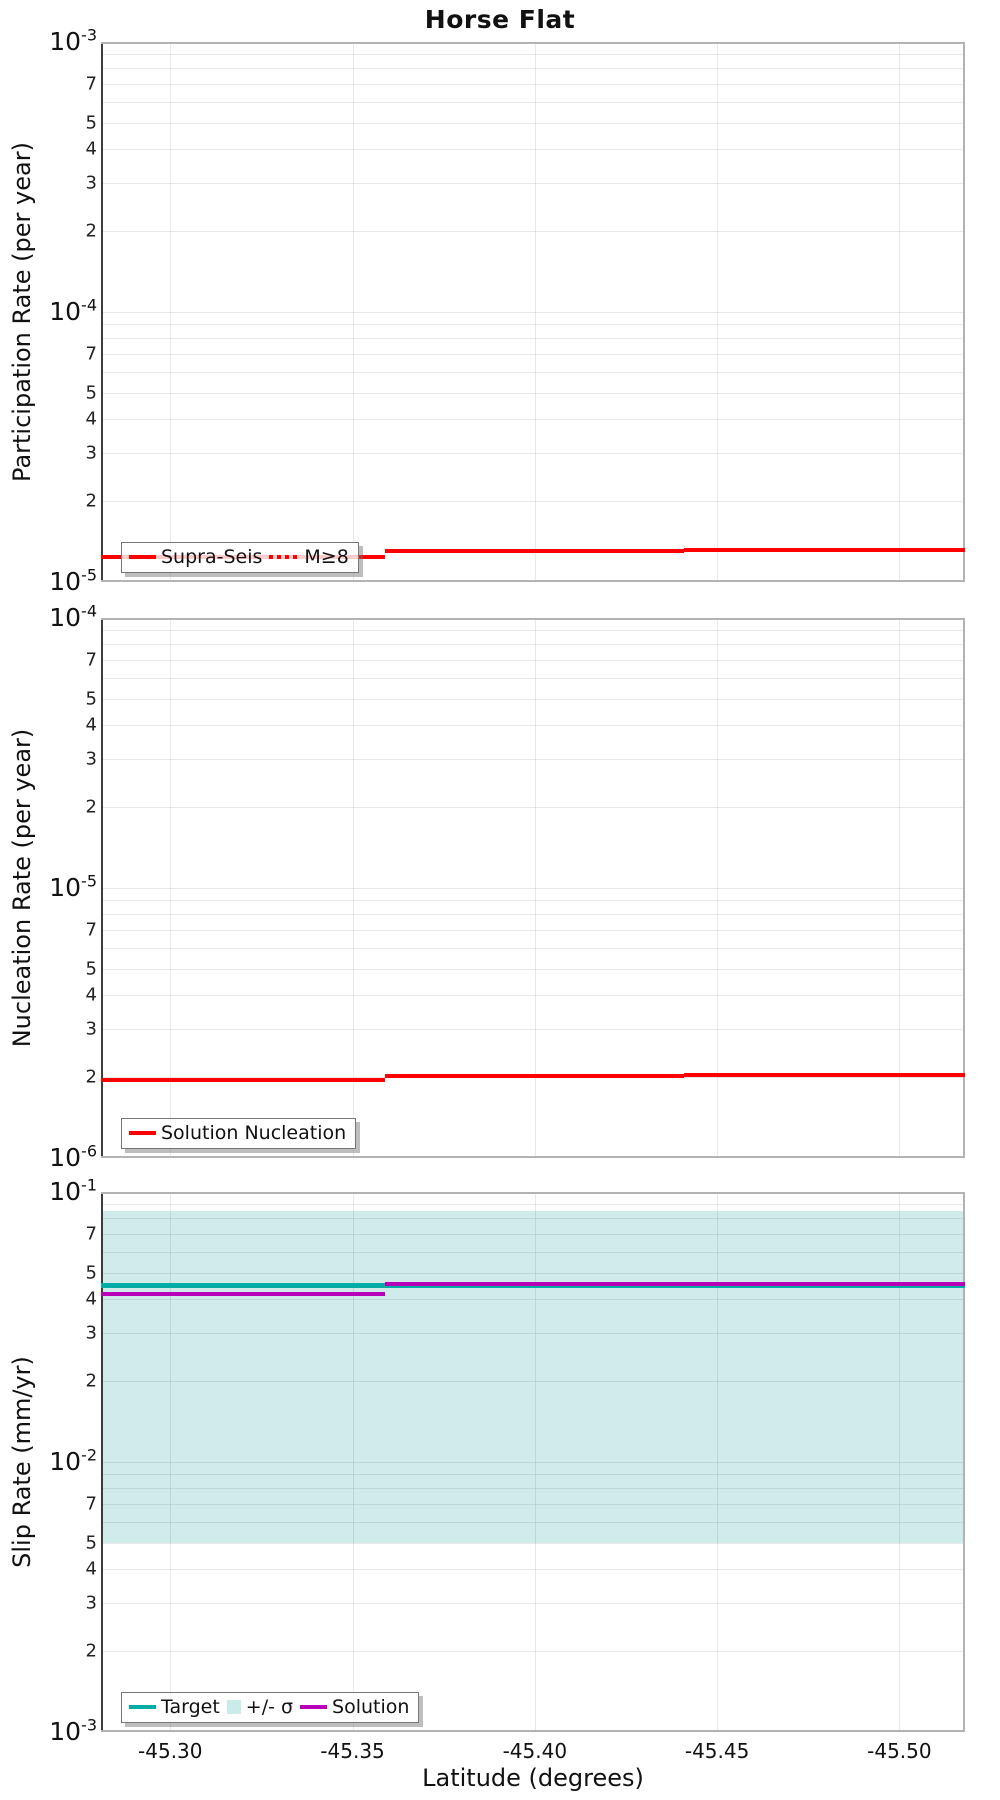 This screenshot has height=1800, width=1000. I want to click on legend-nucleation: Solution Nucleation, so click(239, 1133).